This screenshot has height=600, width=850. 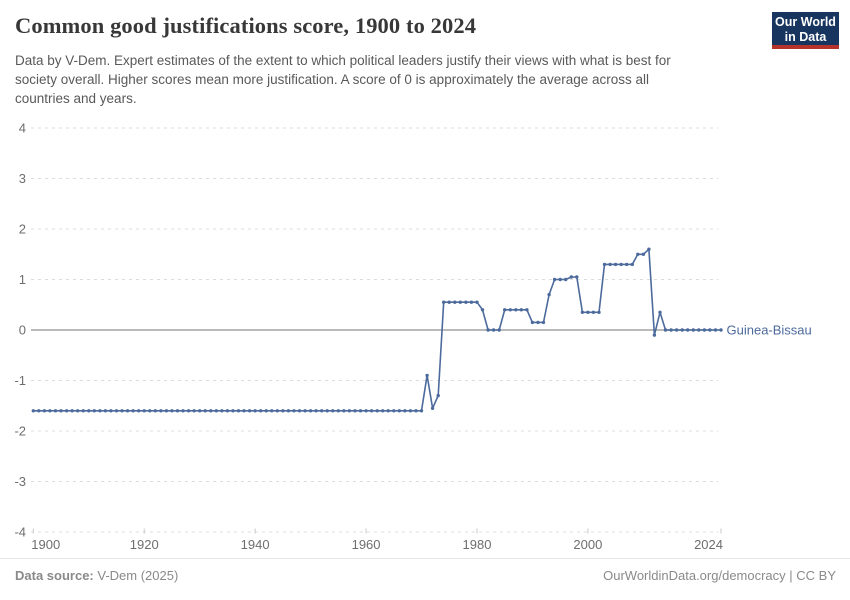 What do you see at coordinates (805, 30) in the screenshot?
I see `owid-logo: Our World in Data` at bounding box center [805, 30].